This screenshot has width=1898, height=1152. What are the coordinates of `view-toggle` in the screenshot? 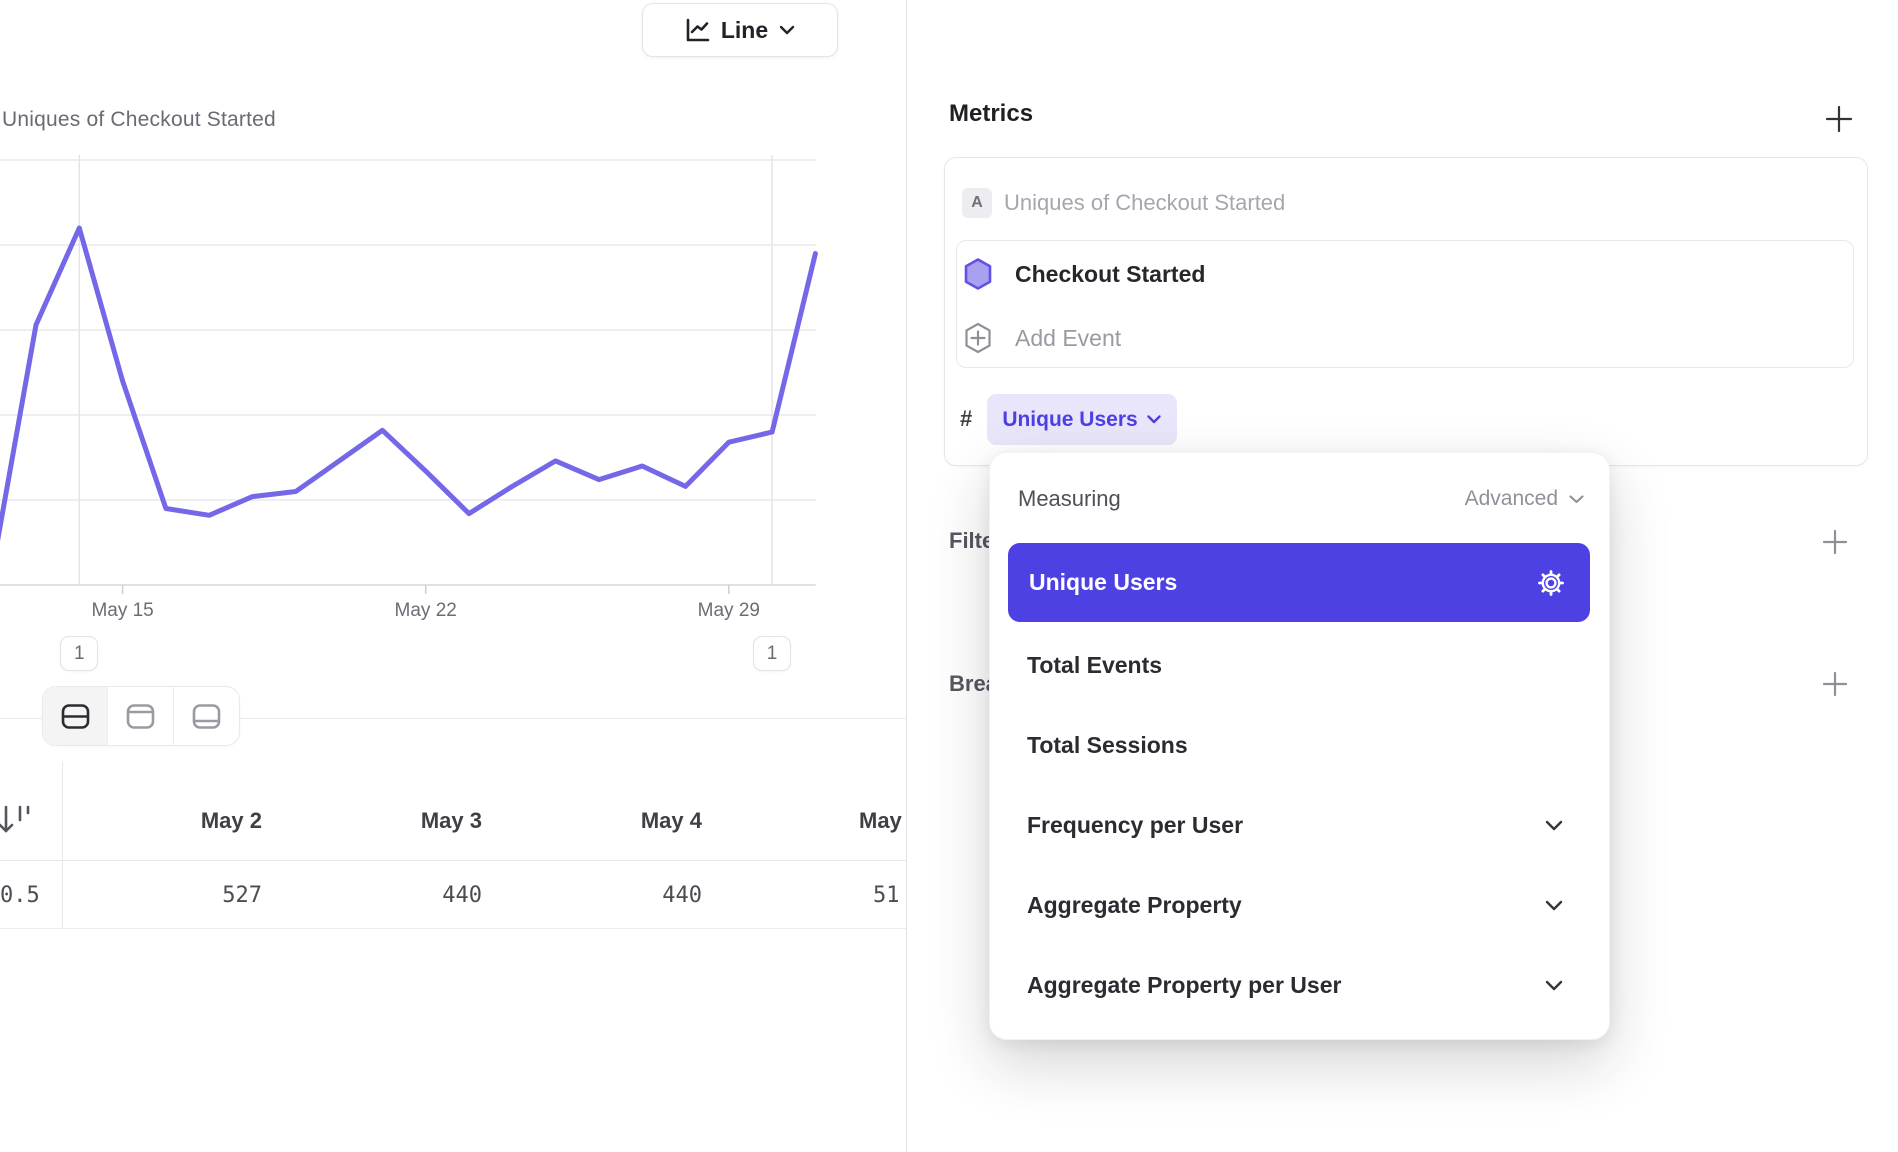 It's located at (141, 716).